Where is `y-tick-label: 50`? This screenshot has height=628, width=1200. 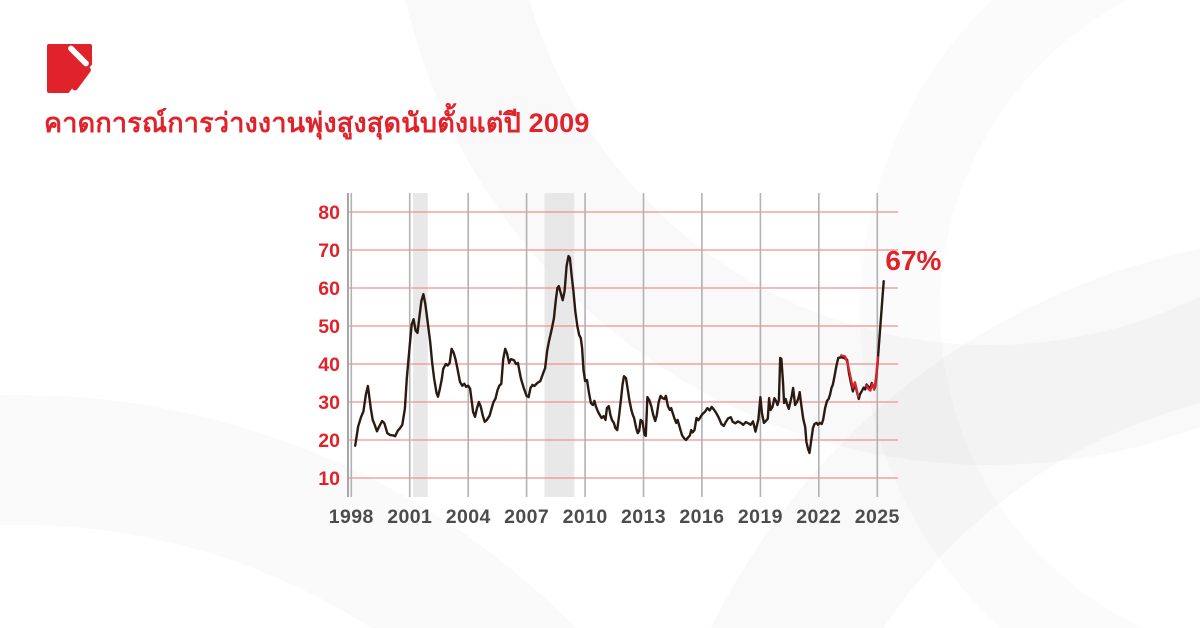
y-tick-label: 50 is located at coordinates (329, 327).